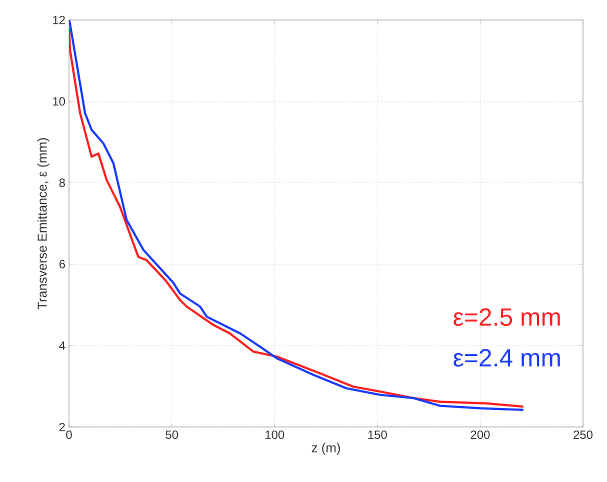 The image size is (607, 482). I want to click on x-tick-label: 200, so click(480, 434).